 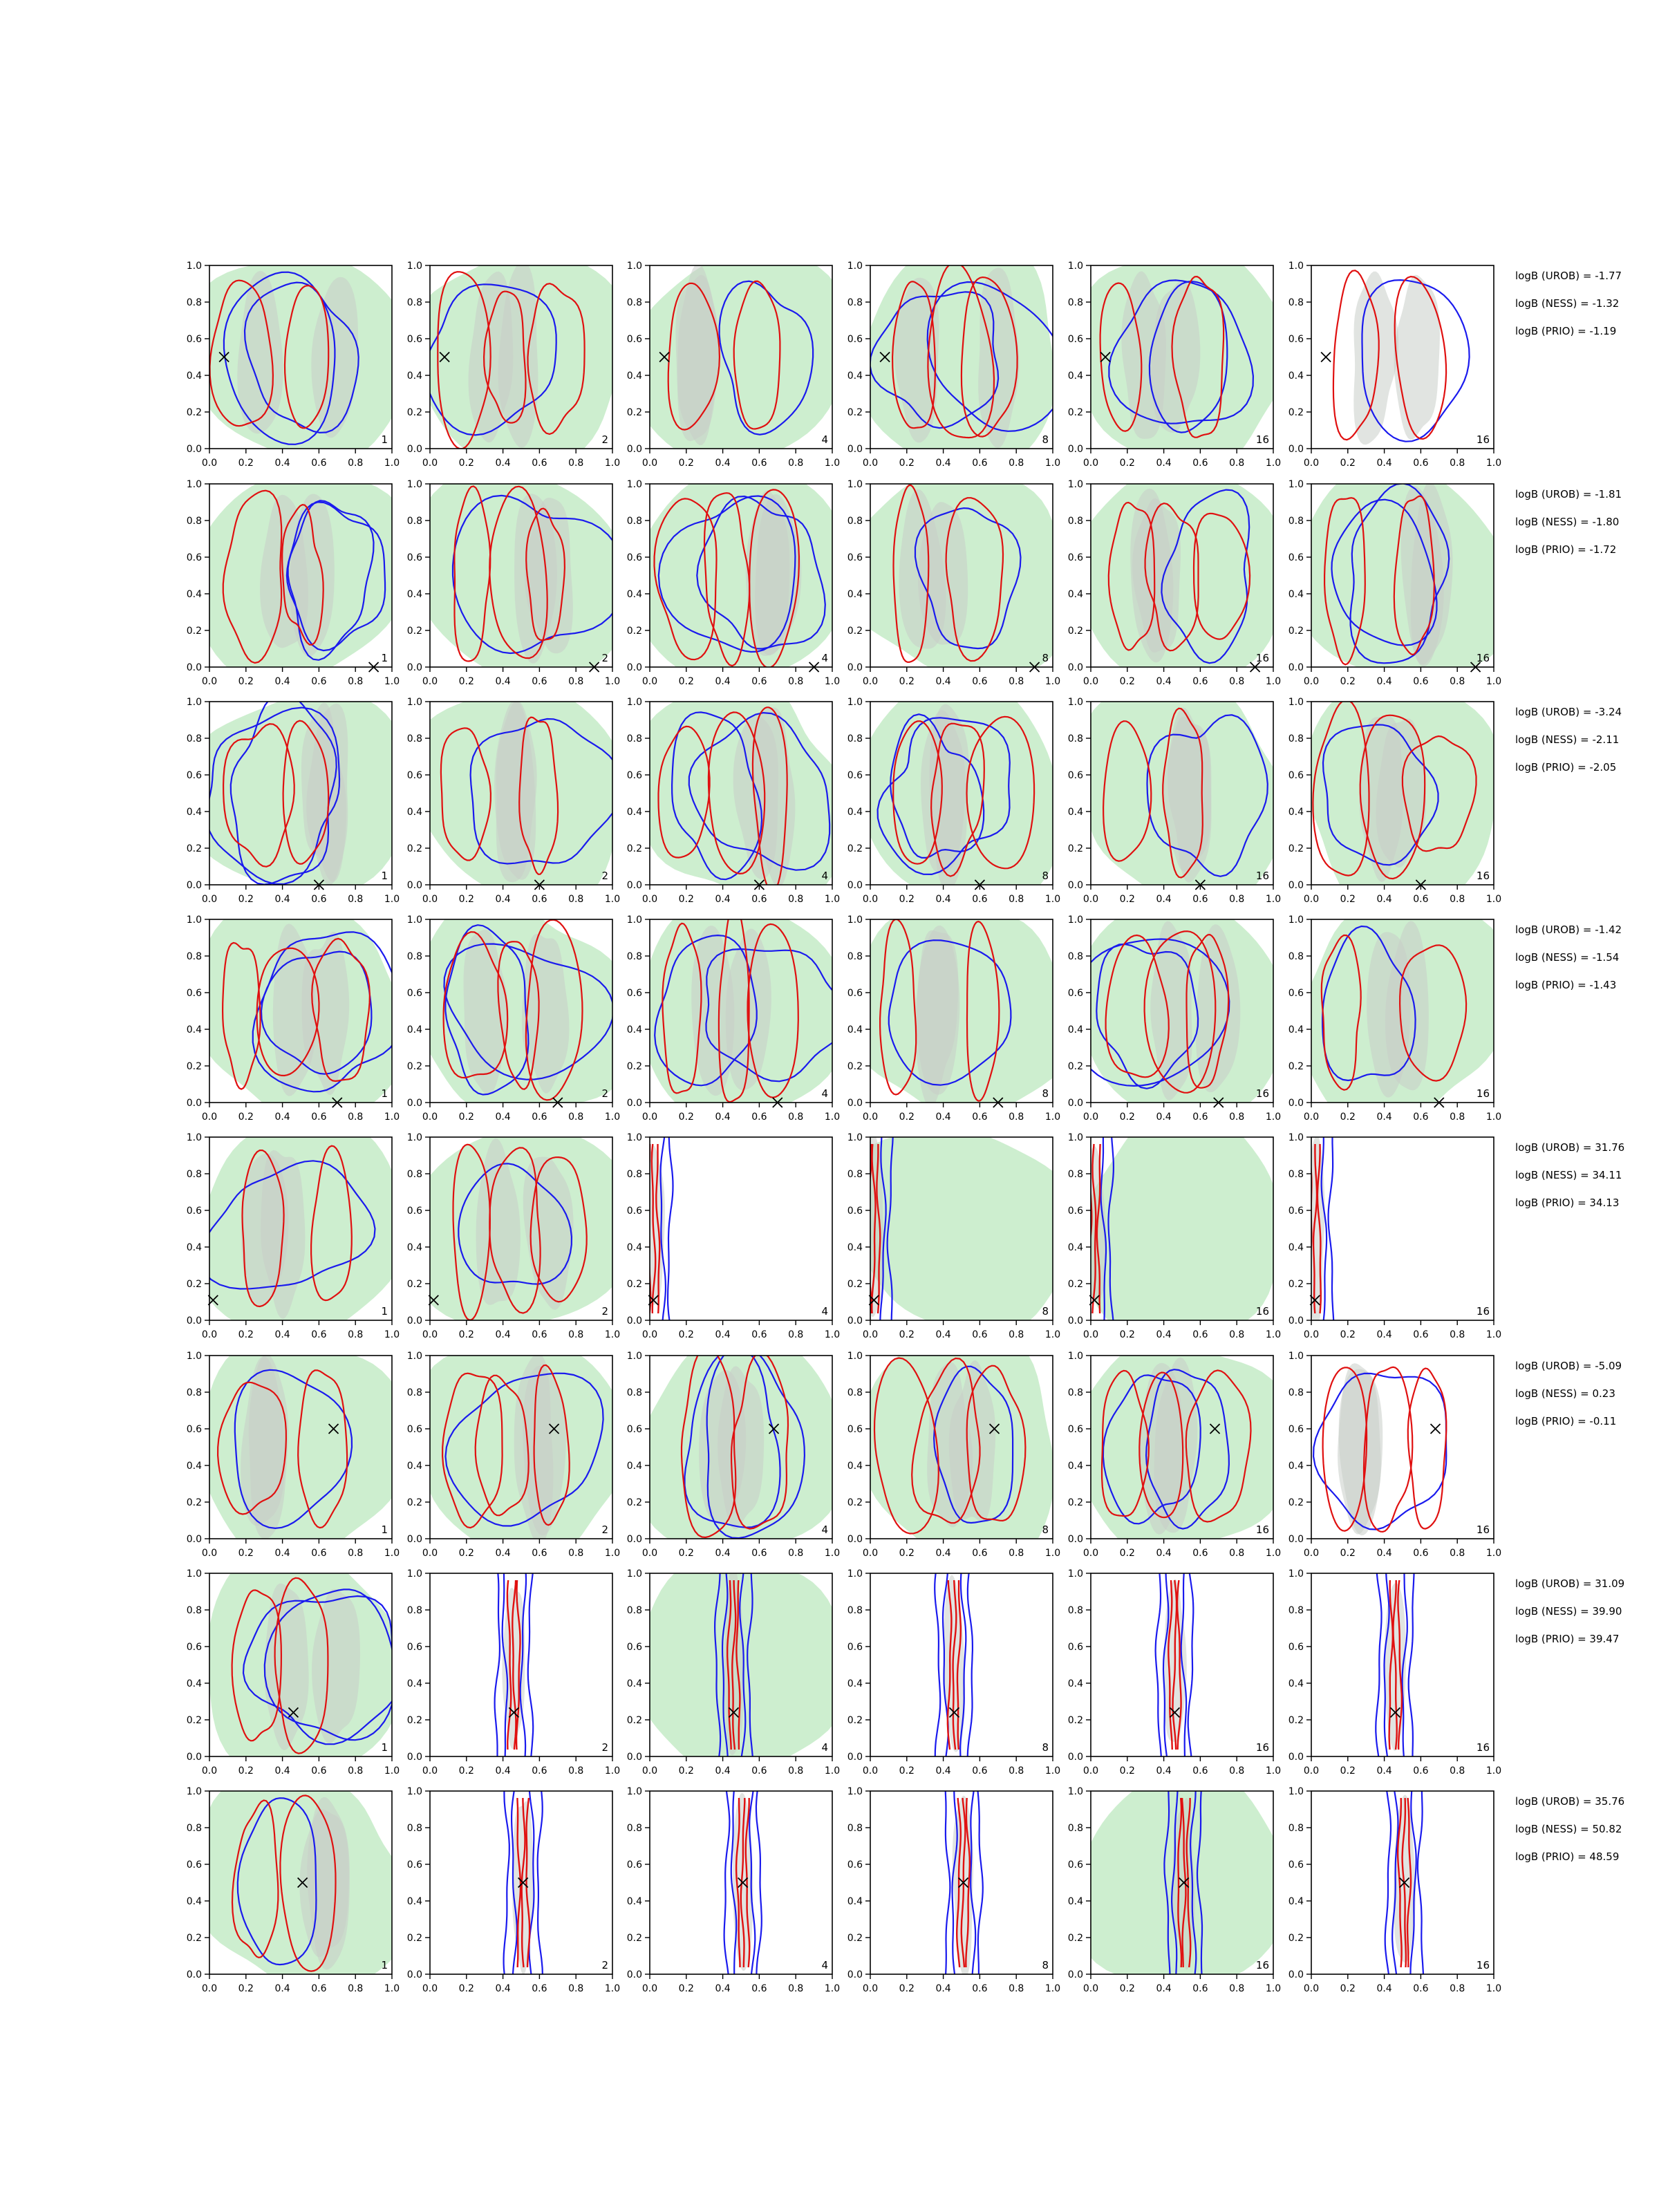 I want to click on panel-r6-c4: 0.00.0 0.2 0.2 0.4 0.4 0.6 0.6 0.8 0.8 1.0 1.0 8, so click(x=953, y=1455).